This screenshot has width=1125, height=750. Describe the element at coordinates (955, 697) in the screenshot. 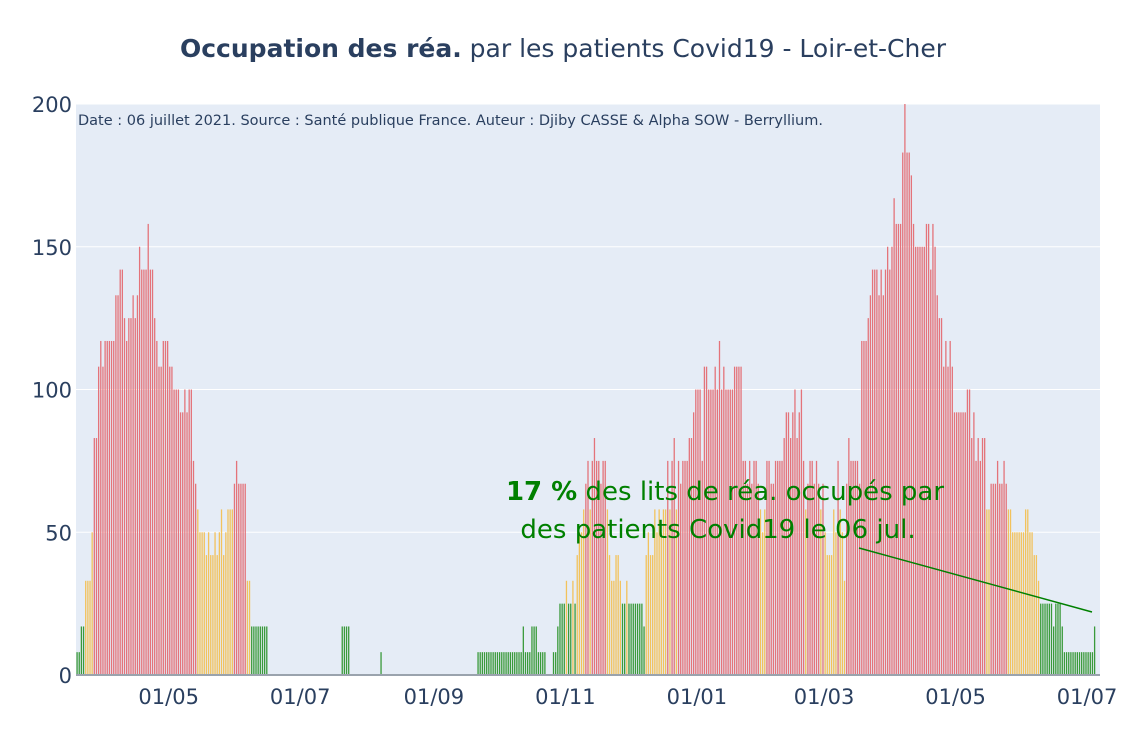

I see `x-tick-label: 01/05` at that location.